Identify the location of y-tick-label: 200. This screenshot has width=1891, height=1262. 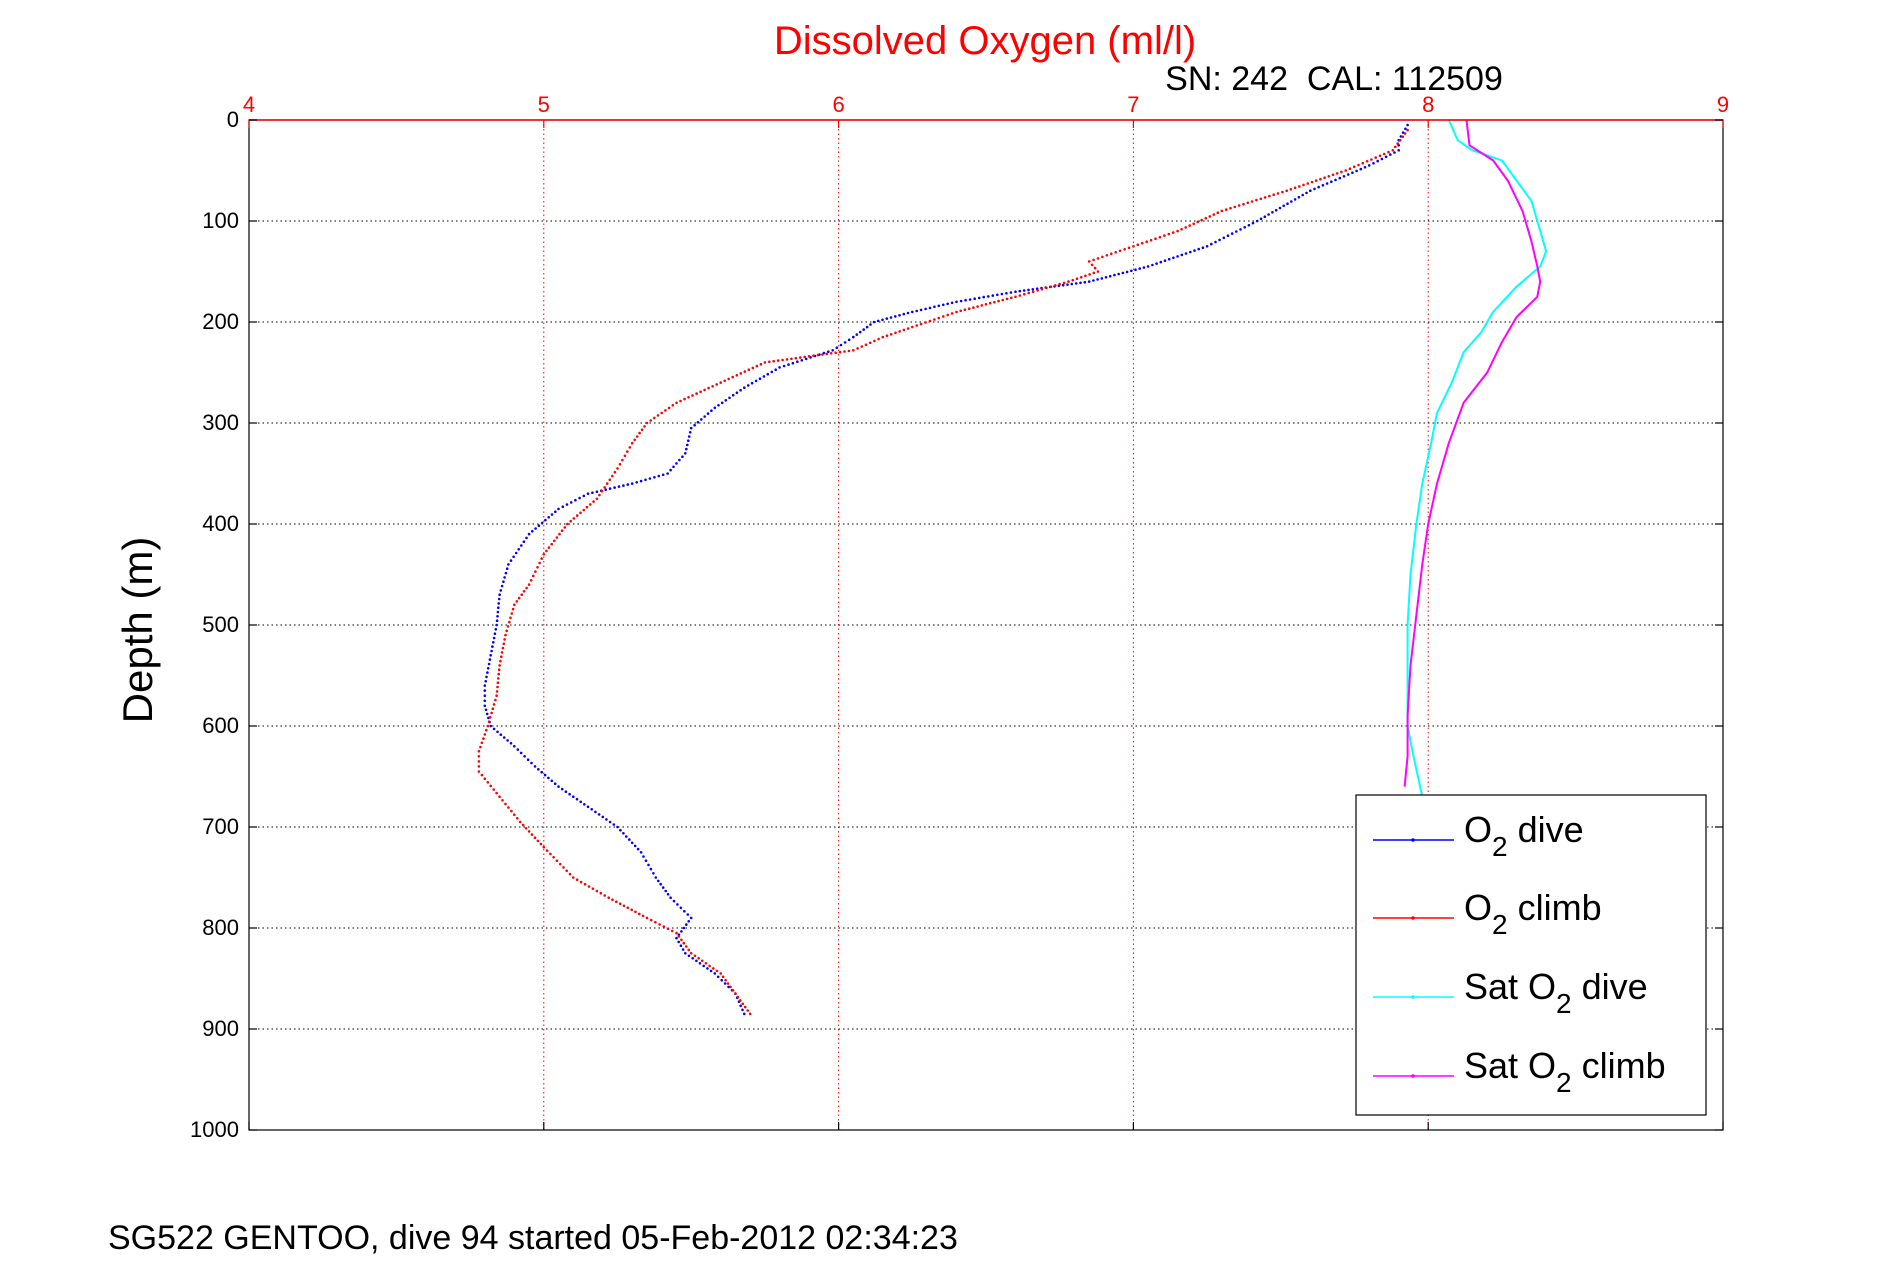
(220, 321).